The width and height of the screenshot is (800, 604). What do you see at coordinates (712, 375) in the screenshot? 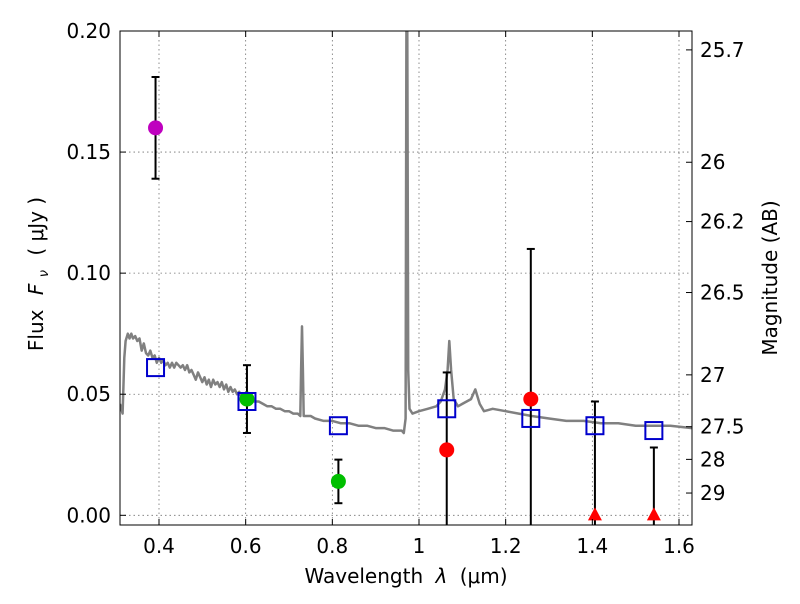
I see `y2-tick-label: 27` at bounding box center [712, 375].